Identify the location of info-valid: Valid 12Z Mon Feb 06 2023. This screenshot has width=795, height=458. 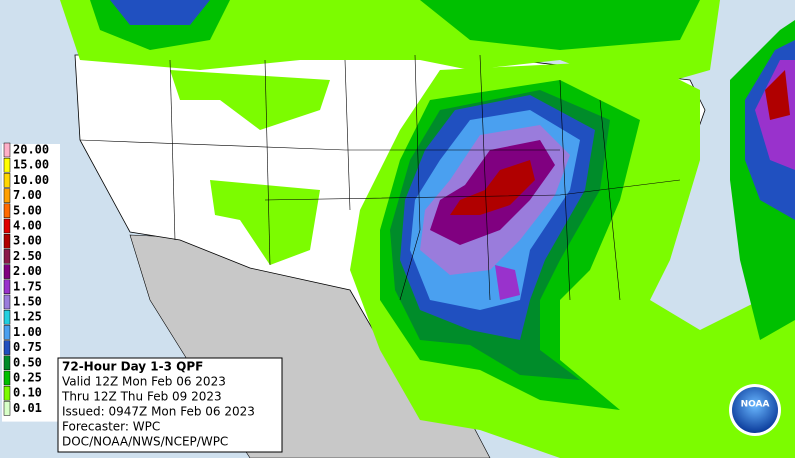
(144, 382).